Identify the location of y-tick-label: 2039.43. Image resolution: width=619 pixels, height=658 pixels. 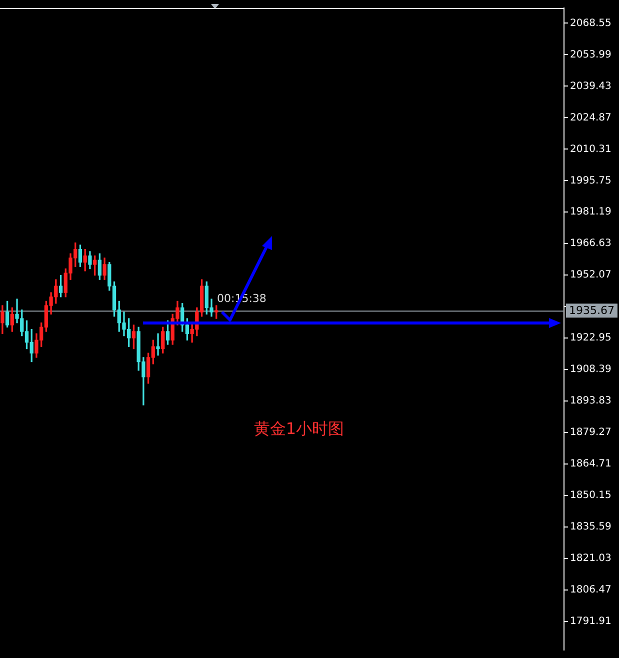
(591, 86).